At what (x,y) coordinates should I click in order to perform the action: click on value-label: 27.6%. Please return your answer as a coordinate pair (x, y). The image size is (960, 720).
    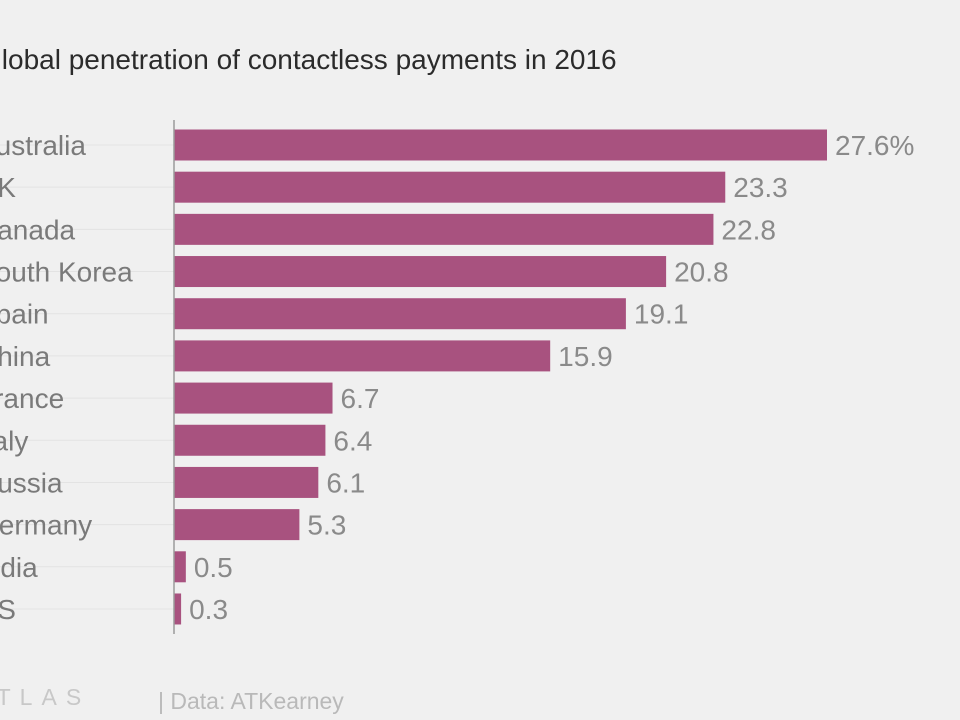
    Looking at the image, I should click on (874, 145).